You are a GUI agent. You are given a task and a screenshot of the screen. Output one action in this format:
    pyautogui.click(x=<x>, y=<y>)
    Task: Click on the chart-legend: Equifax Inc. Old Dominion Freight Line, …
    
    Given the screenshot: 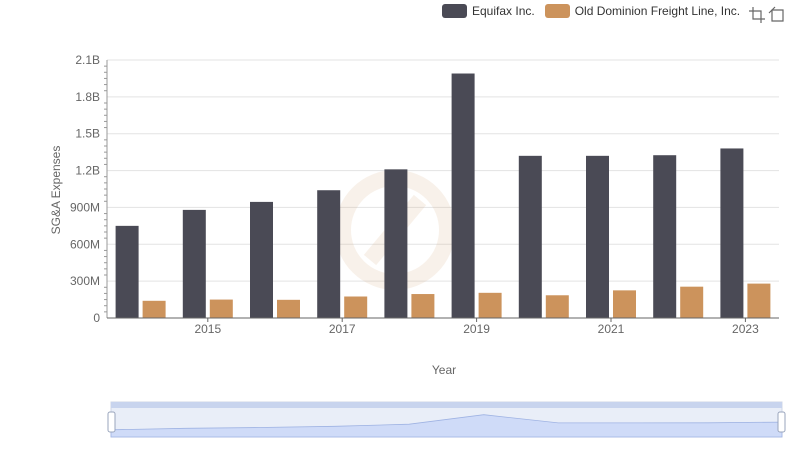 What is the action you would take?
    pyautogui.click(x=596, y=11)
    